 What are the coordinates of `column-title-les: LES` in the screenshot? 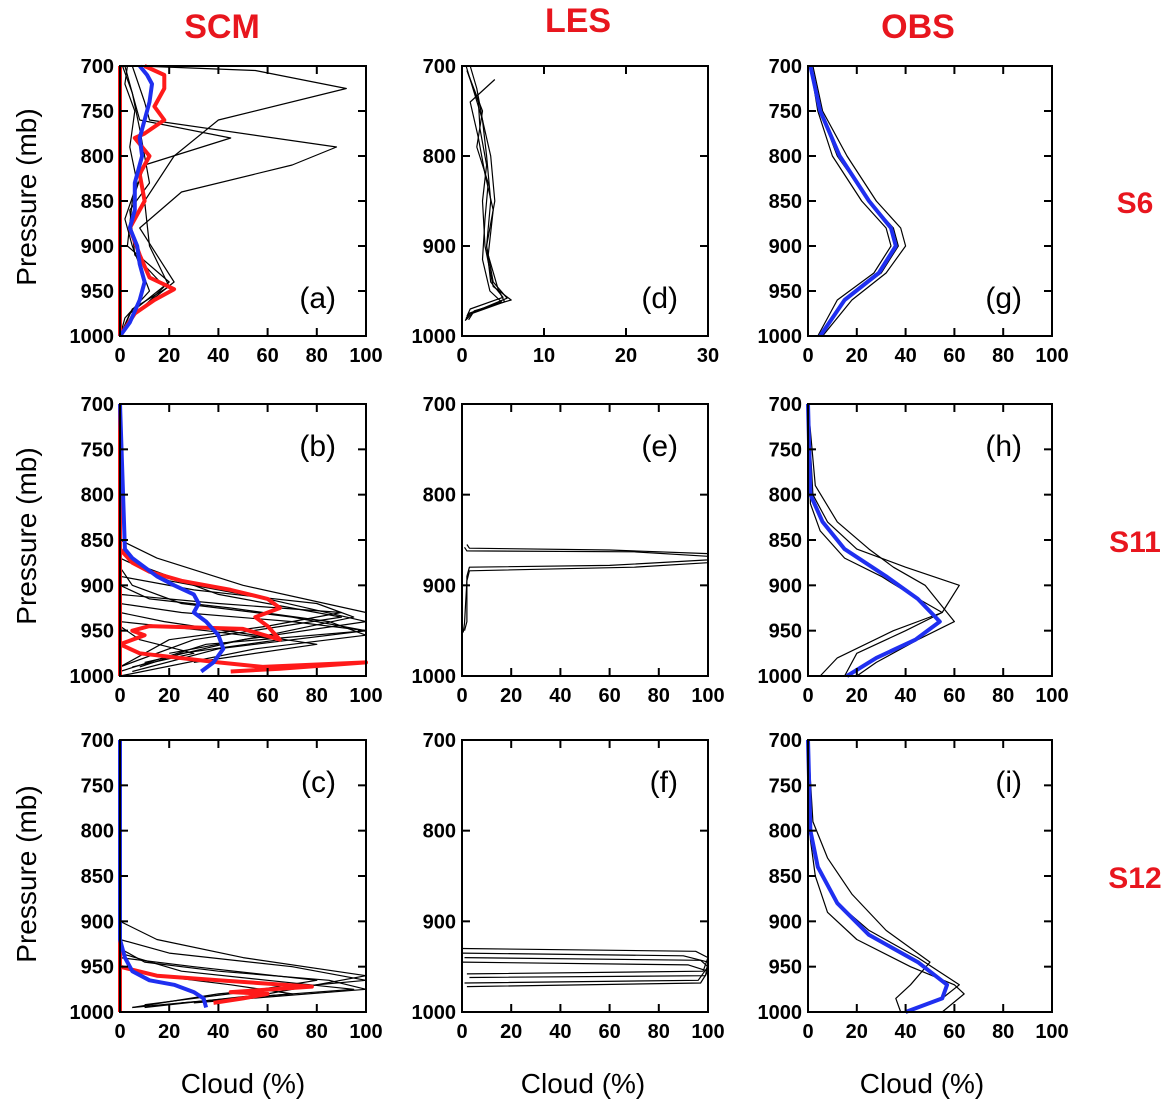 It's located at (578, 21).